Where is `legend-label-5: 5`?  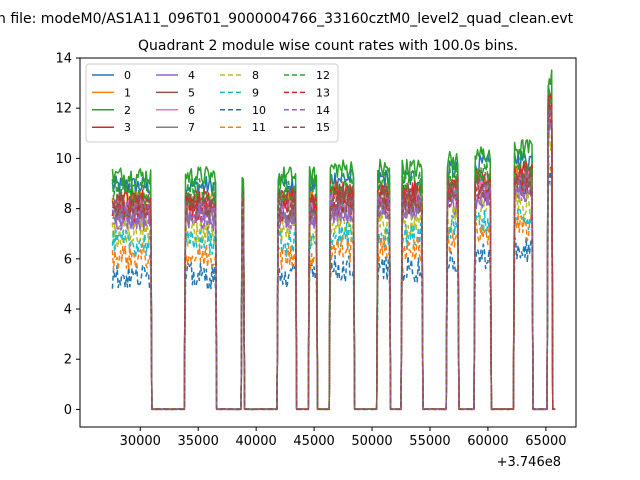
legend-label-5: 5 is located at coordinates (191, 92).